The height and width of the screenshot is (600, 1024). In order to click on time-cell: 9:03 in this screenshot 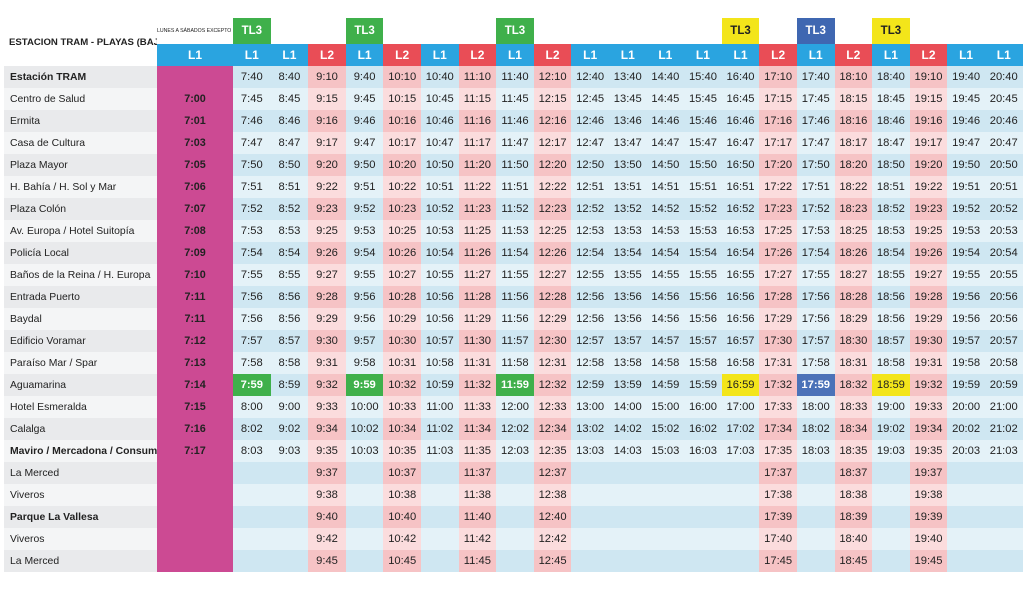, I will do `click(289, 451)`.